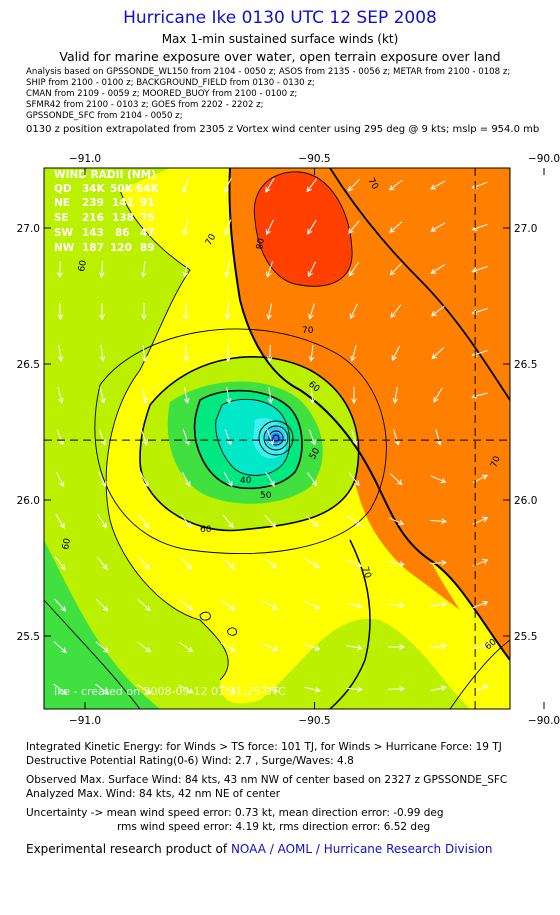  I want to click on wind-region-70kt-band, so click(400, 525).